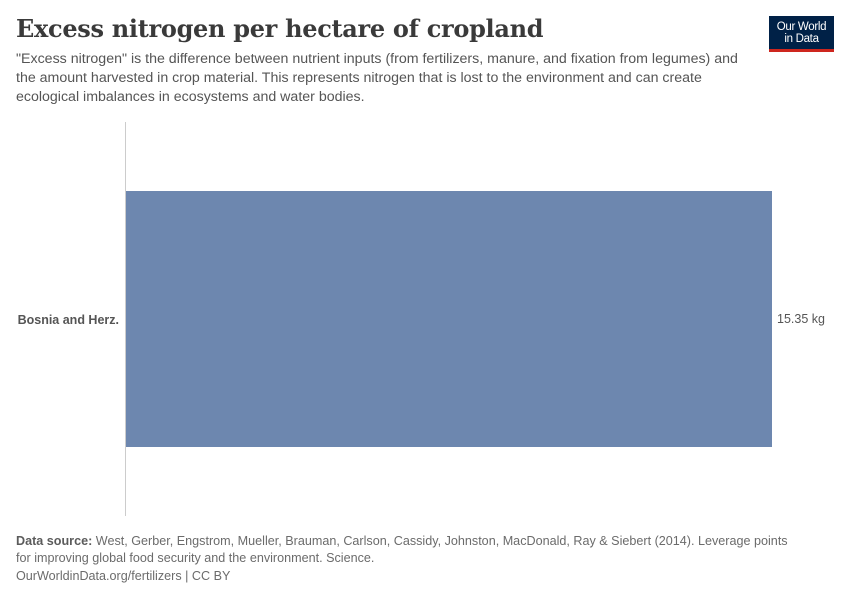 Image resolution: width=850 pixels, height=600 pixels. What do you see at coordinates (280, 28) in the screenshot?
I see `chart-title: Excess nitrogen per hectare of cropland` at bounding box center [280, 28].